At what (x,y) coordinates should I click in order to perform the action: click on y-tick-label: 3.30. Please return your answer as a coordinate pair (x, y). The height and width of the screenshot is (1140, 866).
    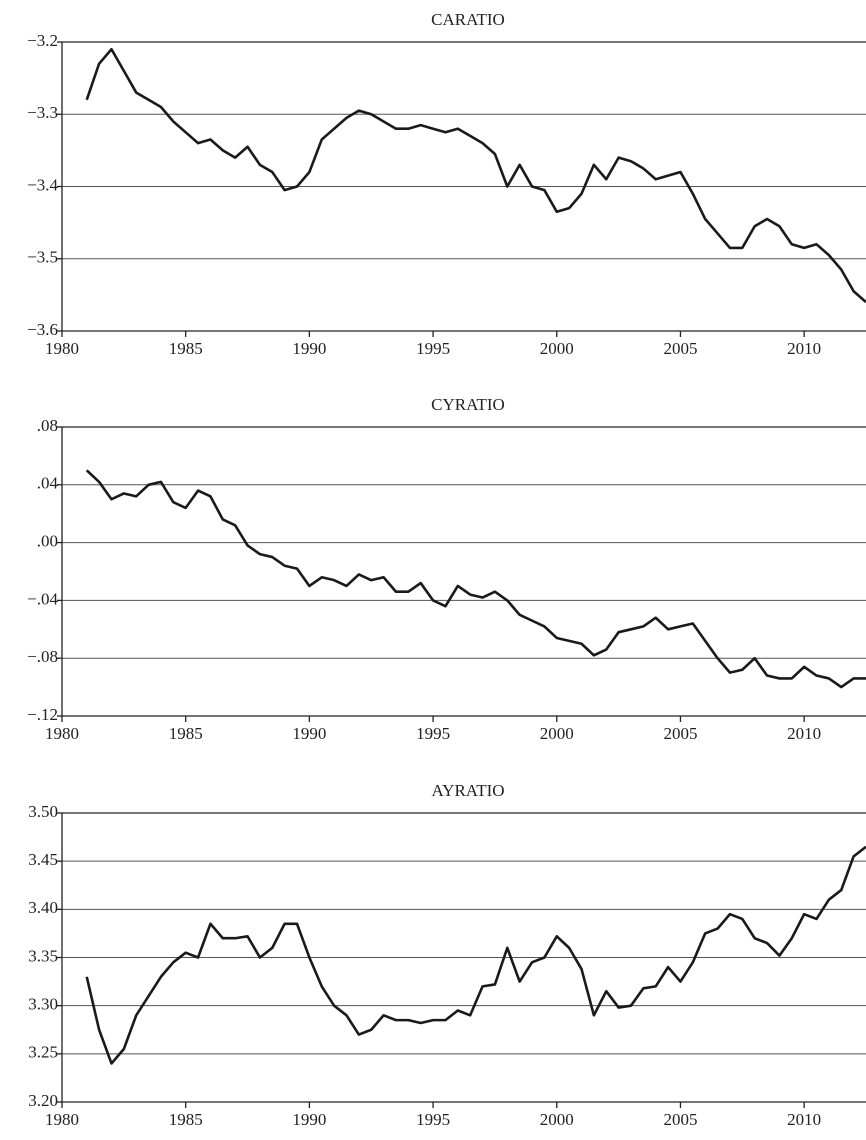
    Looking at the image, I should click on (43, 1004).